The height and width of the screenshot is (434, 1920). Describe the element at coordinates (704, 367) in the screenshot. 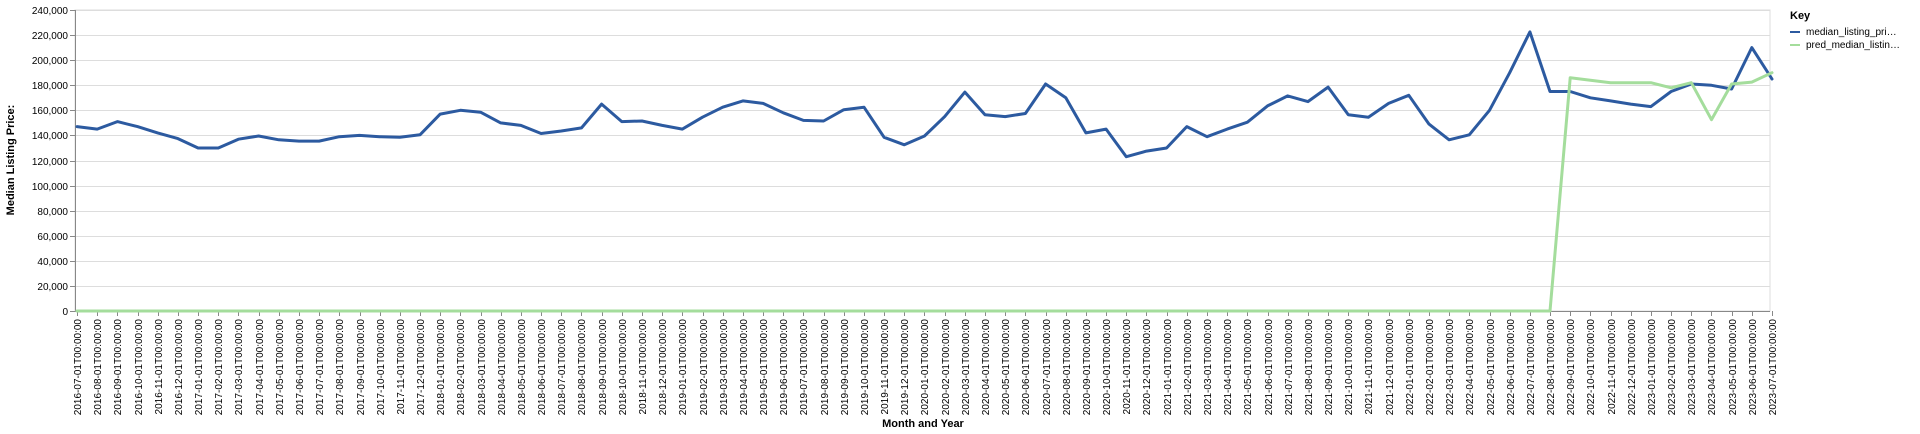

I see `x-tick-label: 2019-02-01T00:00:00` at that location.